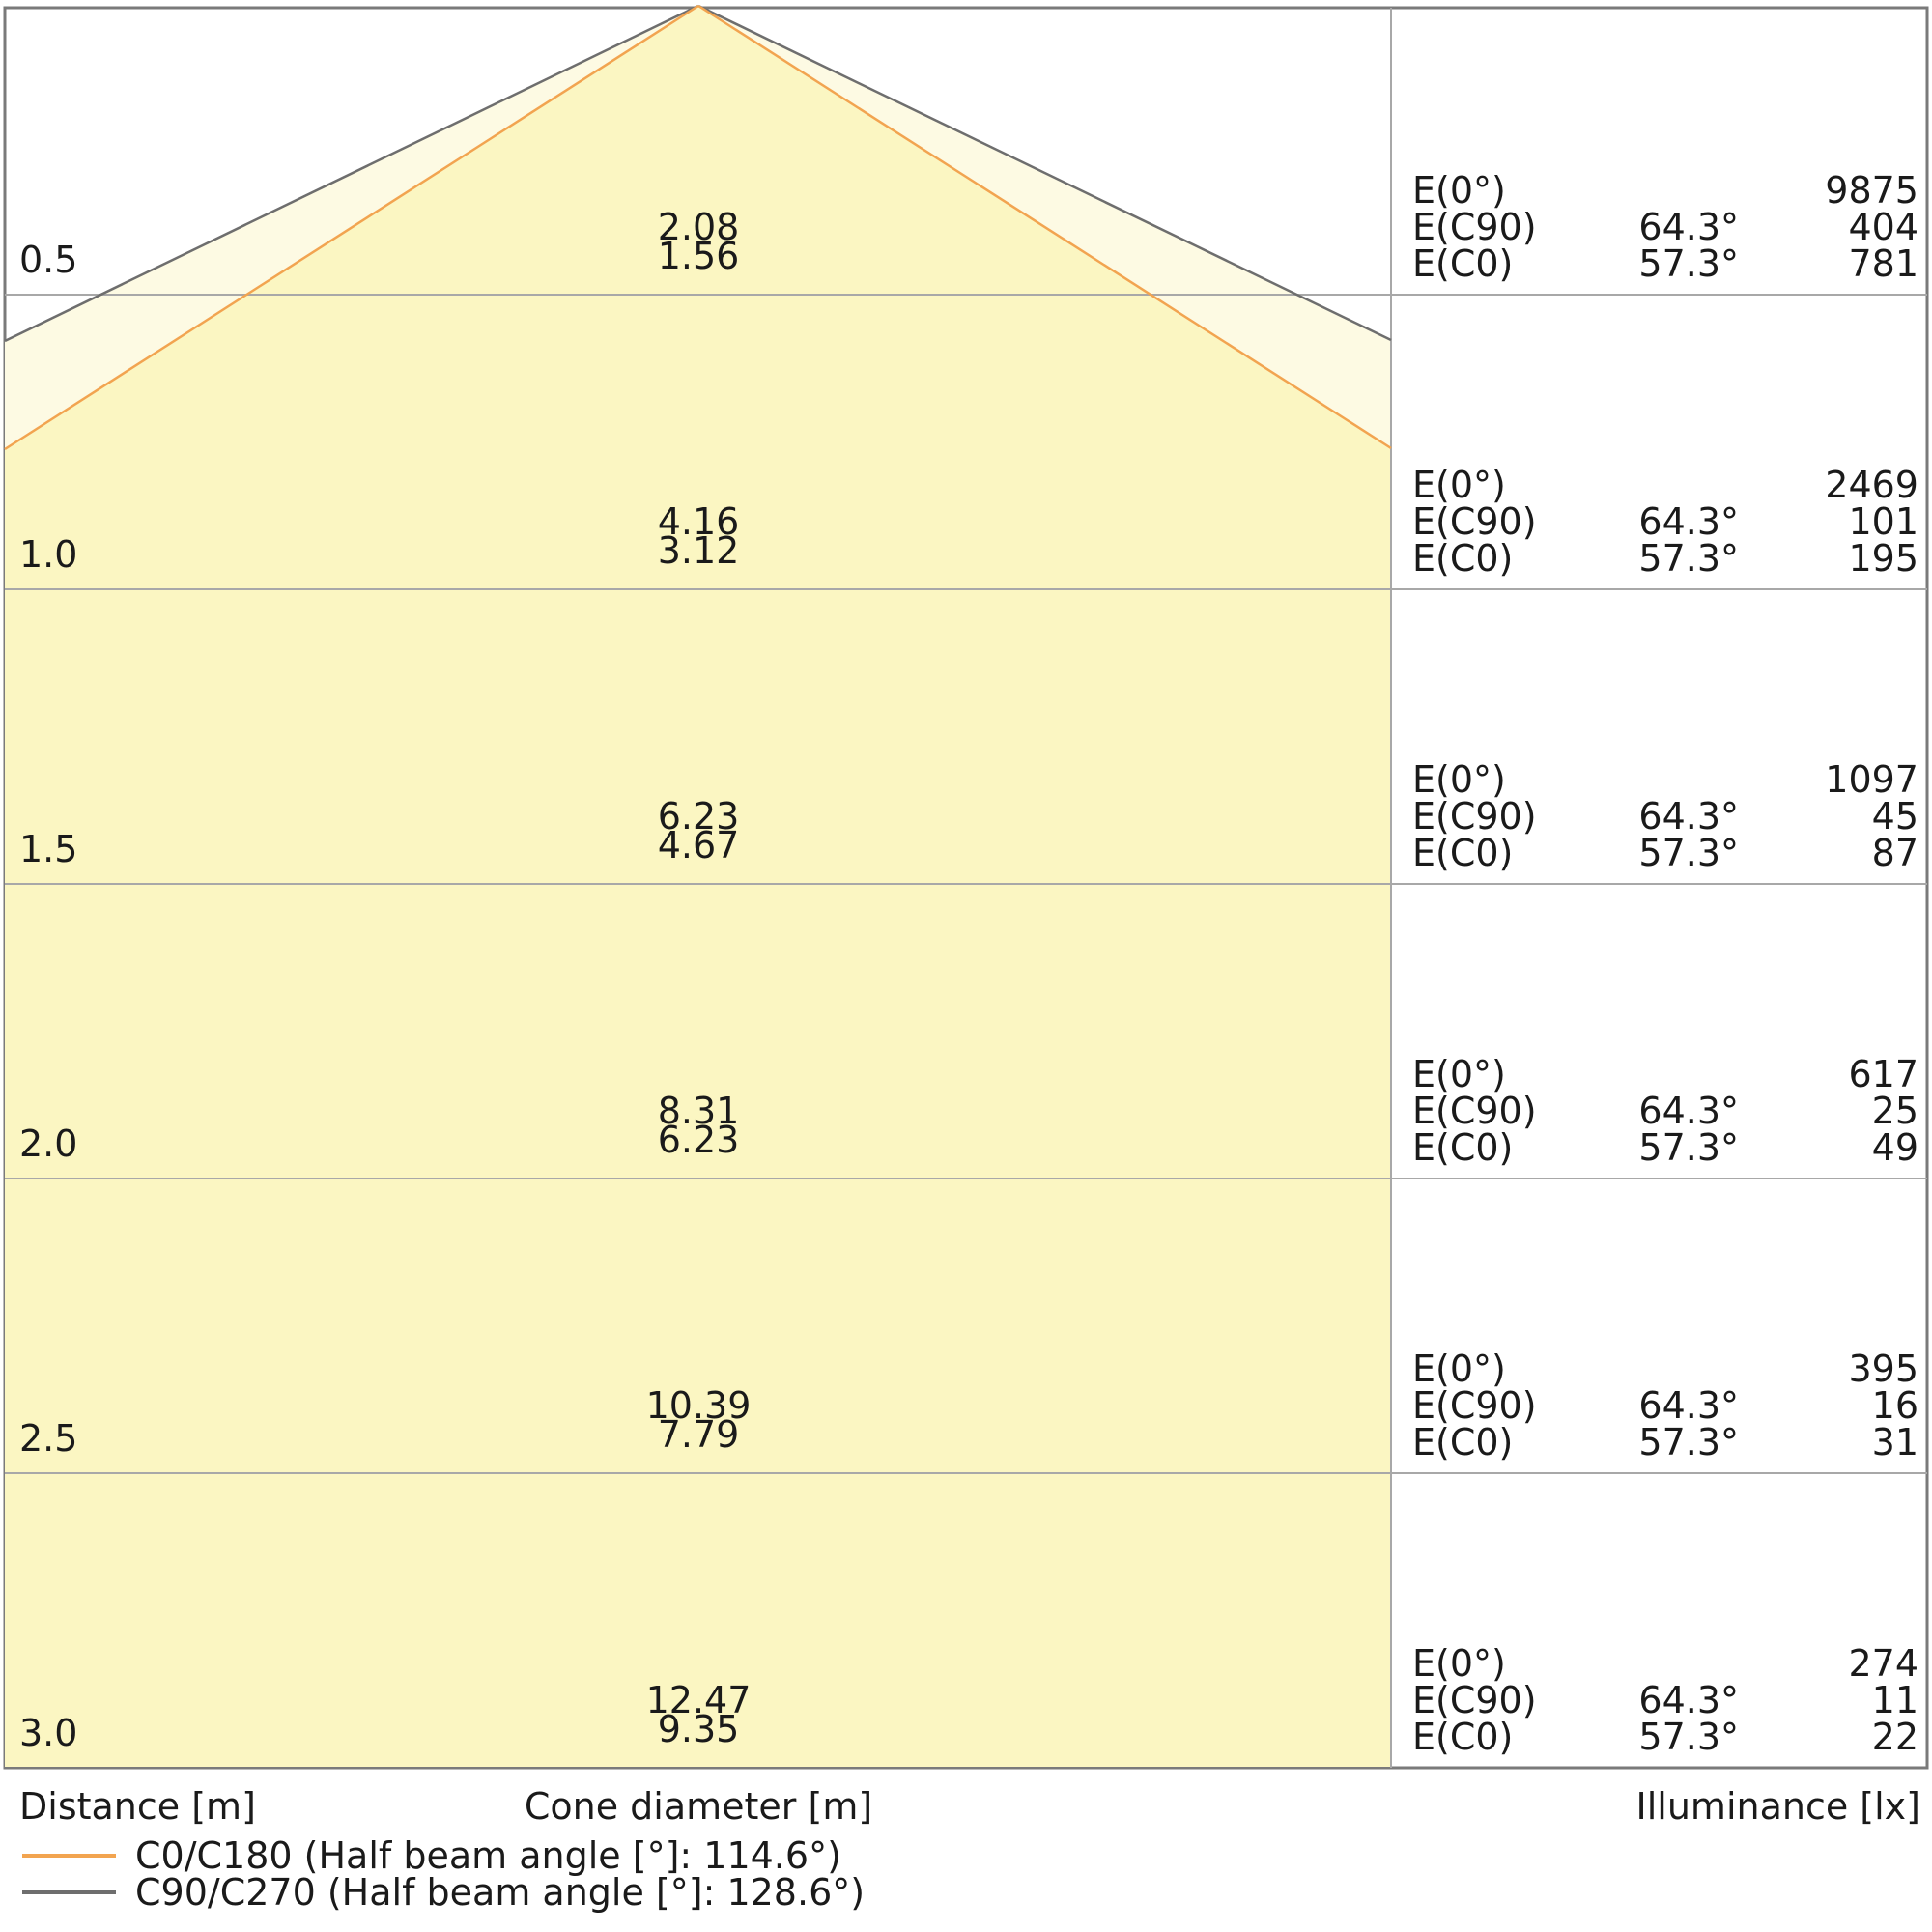 Image resolution: width=1932 pixels, height=1932 pixels. Describe the element at coordinates (48, 849) in the screenshot. I see `distance-label: 1.5` at that location.